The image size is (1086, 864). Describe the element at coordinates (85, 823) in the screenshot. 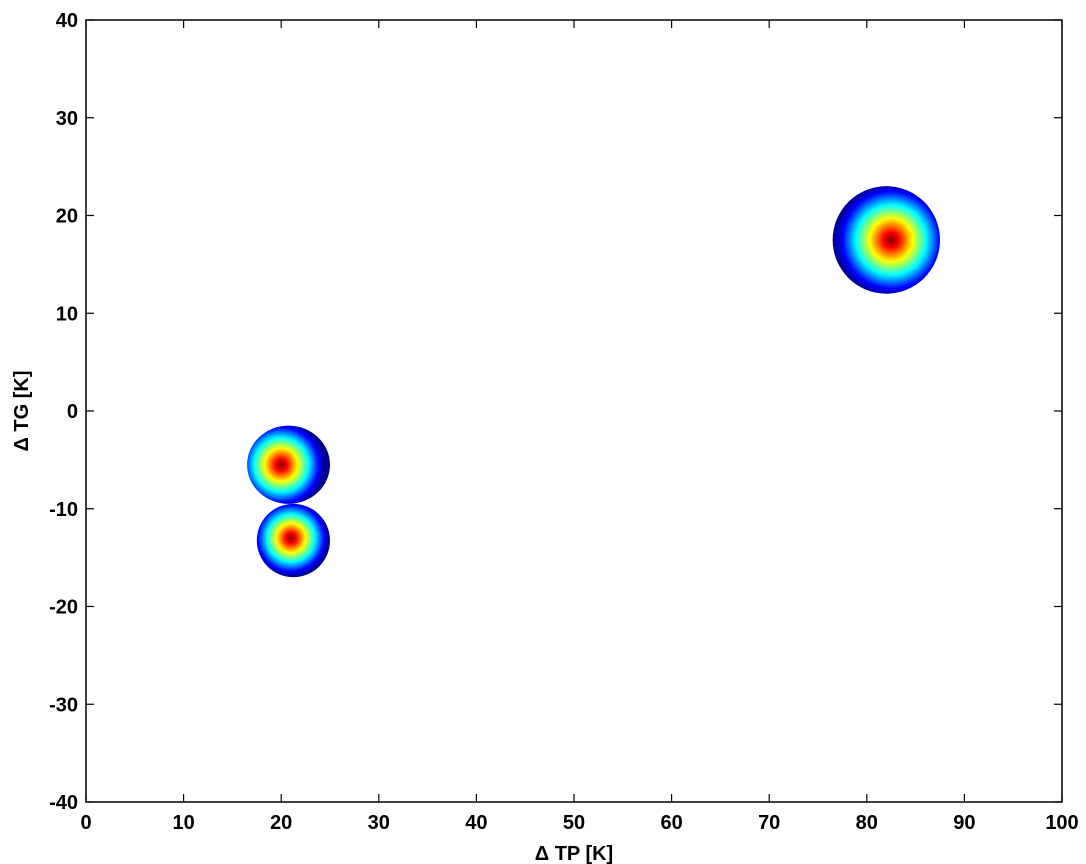

I see `x-tick-label: 0` at that location.